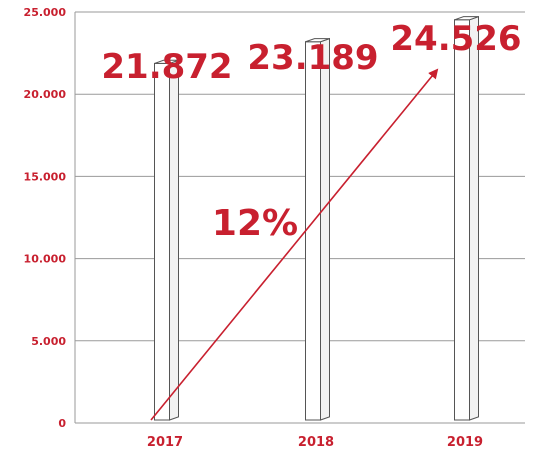 This screenshot has height=454, width=539. Describe the element at coordinates (45, 12) in the screenshot. I see `y-tick-label: 25.000` at that location.